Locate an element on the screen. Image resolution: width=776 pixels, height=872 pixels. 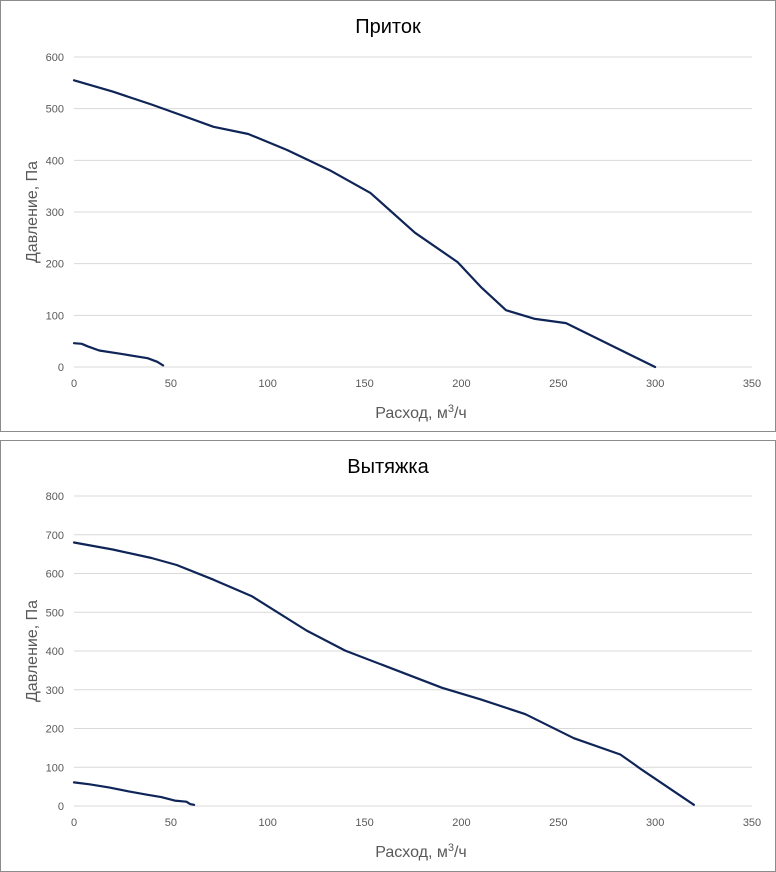
chart-title: Приток is located at coordinates (388, 27).